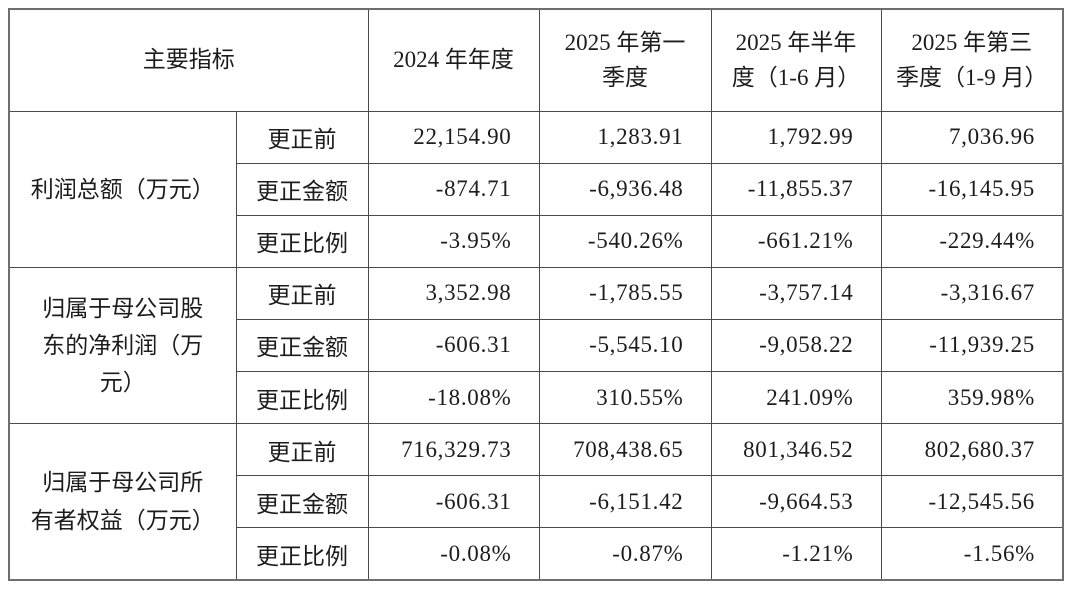  I want to click on group-label-total-profit: 利润总额（万元）, so click(122, 189).